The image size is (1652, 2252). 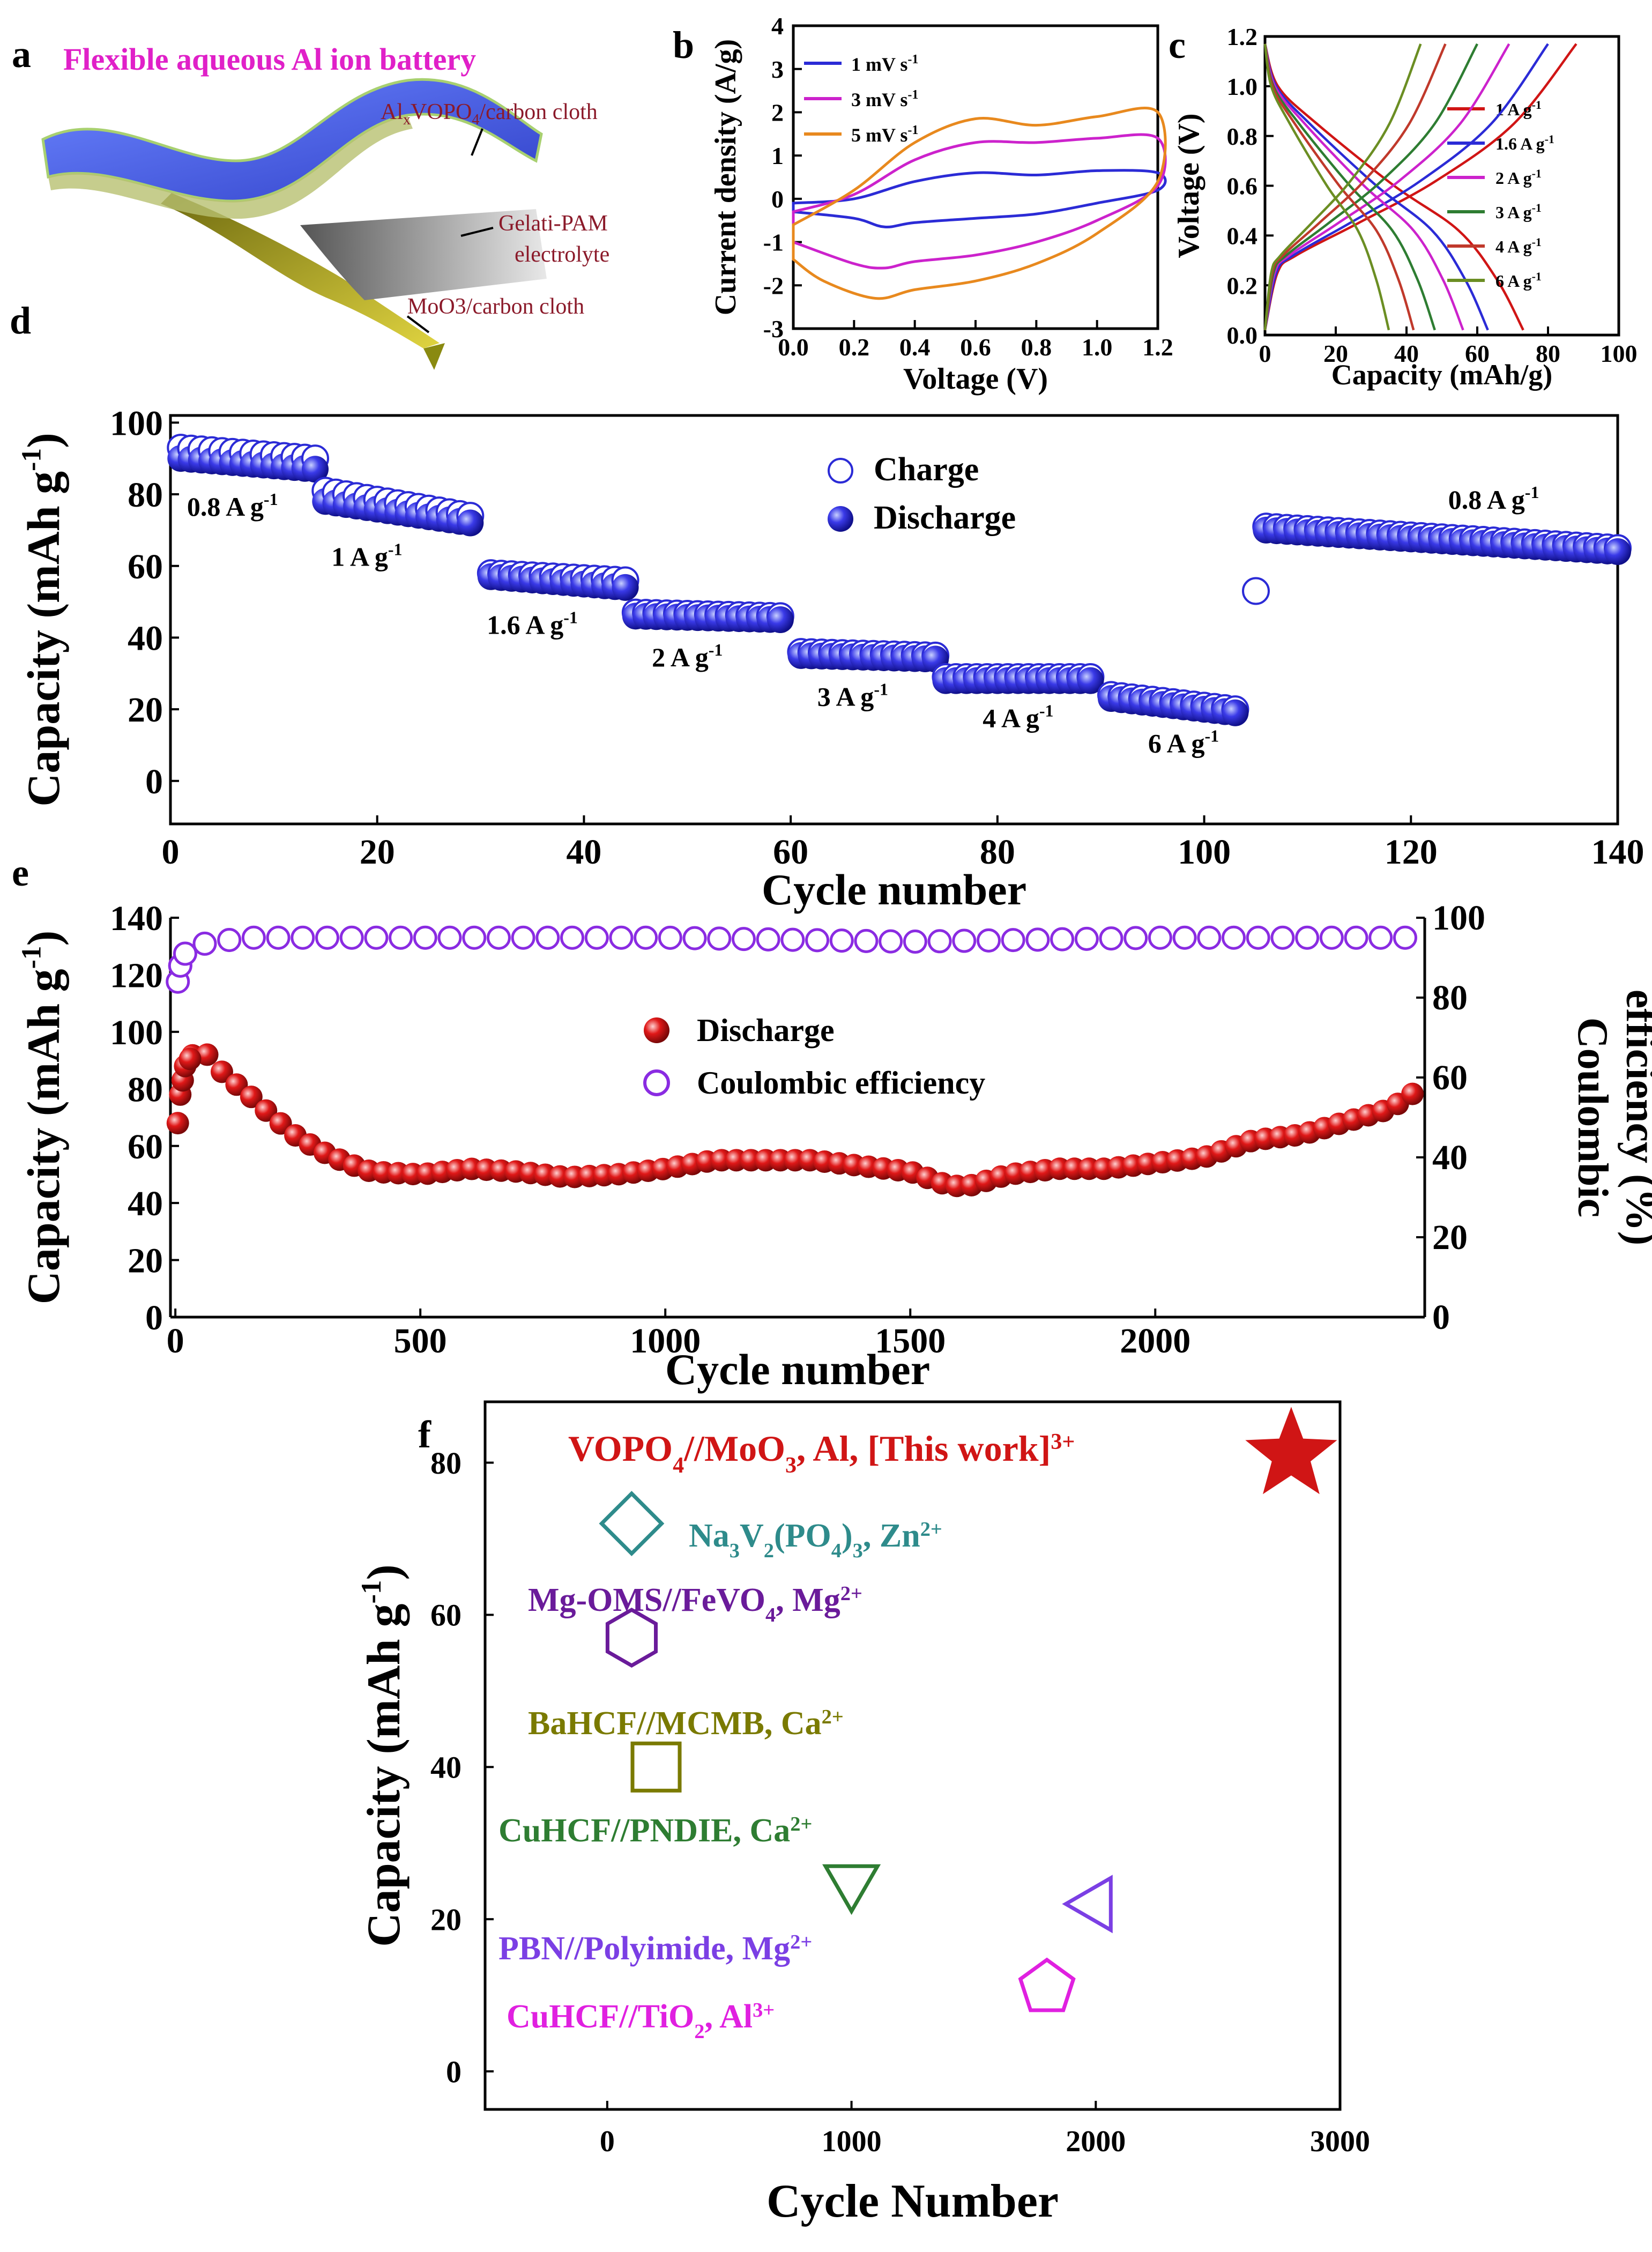 I want to click on chart-f-point-hexagon, so click(x=631, y=1637).